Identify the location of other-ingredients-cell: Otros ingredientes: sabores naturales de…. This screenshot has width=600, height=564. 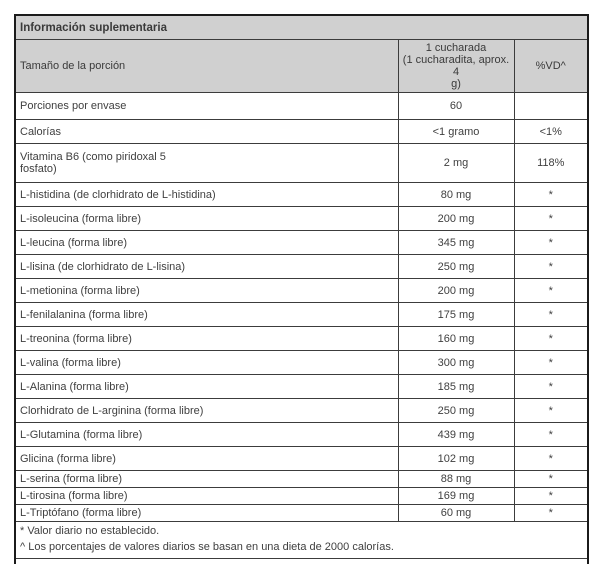
(301, 560).